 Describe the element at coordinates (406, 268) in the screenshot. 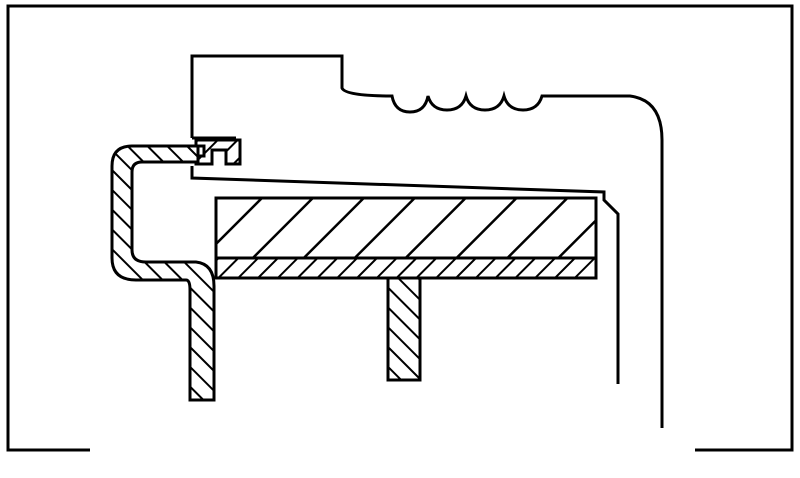

I see `base-strip-hatched` at that location.